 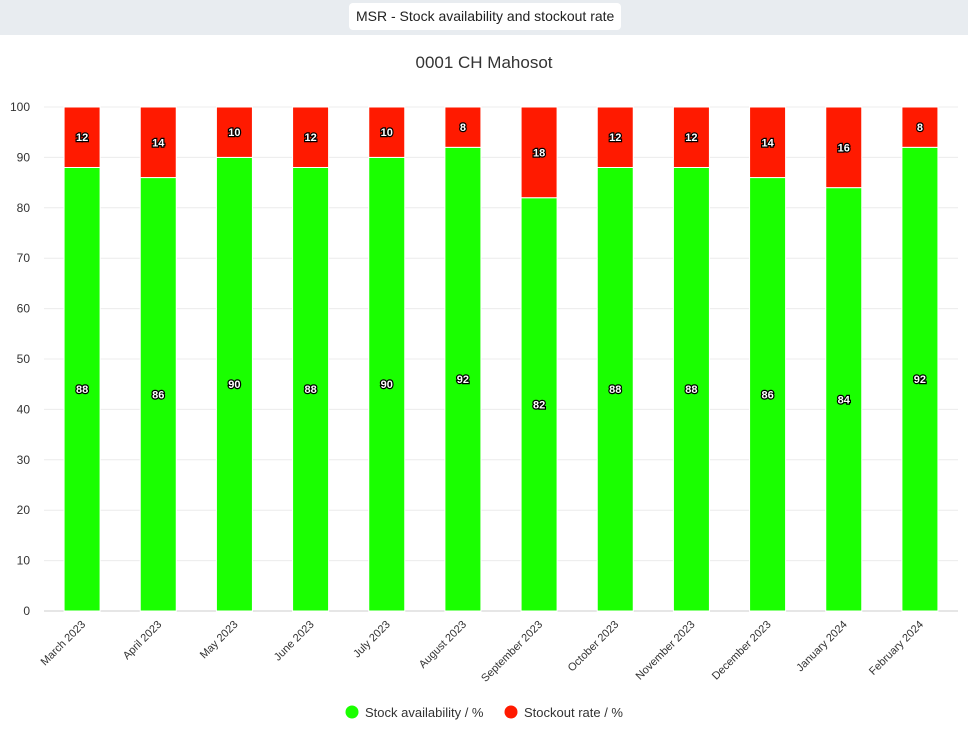 I want to click on chart-title: 0001 CH Mahosot, so click(x=483, y=62).